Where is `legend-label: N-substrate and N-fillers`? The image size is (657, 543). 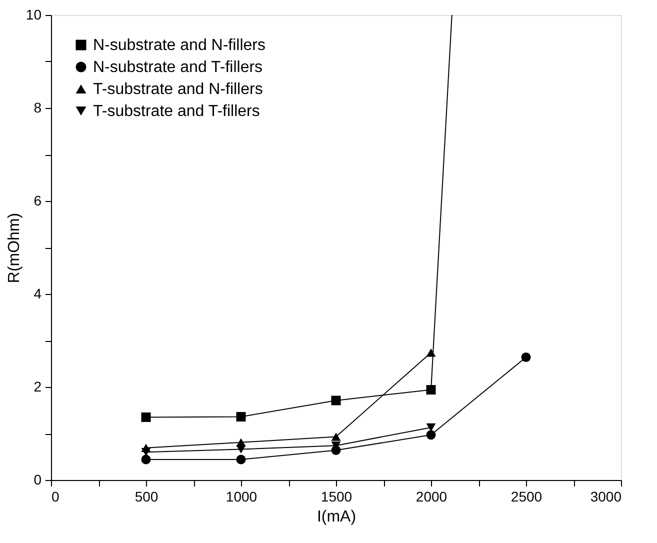
legend-label: N-substrate and N-fillers is located at coordinates (179, 45).